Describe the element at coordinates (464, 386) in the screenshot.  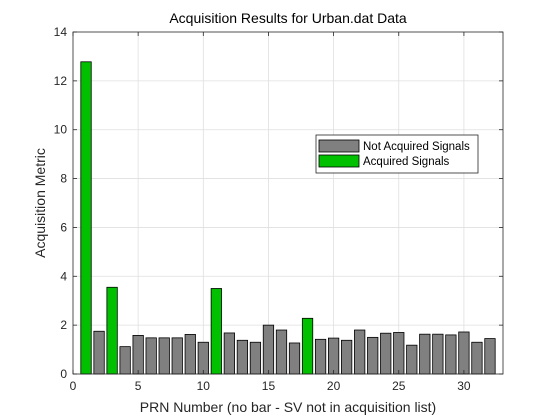
I see `x-tick-label: 30` at that location.